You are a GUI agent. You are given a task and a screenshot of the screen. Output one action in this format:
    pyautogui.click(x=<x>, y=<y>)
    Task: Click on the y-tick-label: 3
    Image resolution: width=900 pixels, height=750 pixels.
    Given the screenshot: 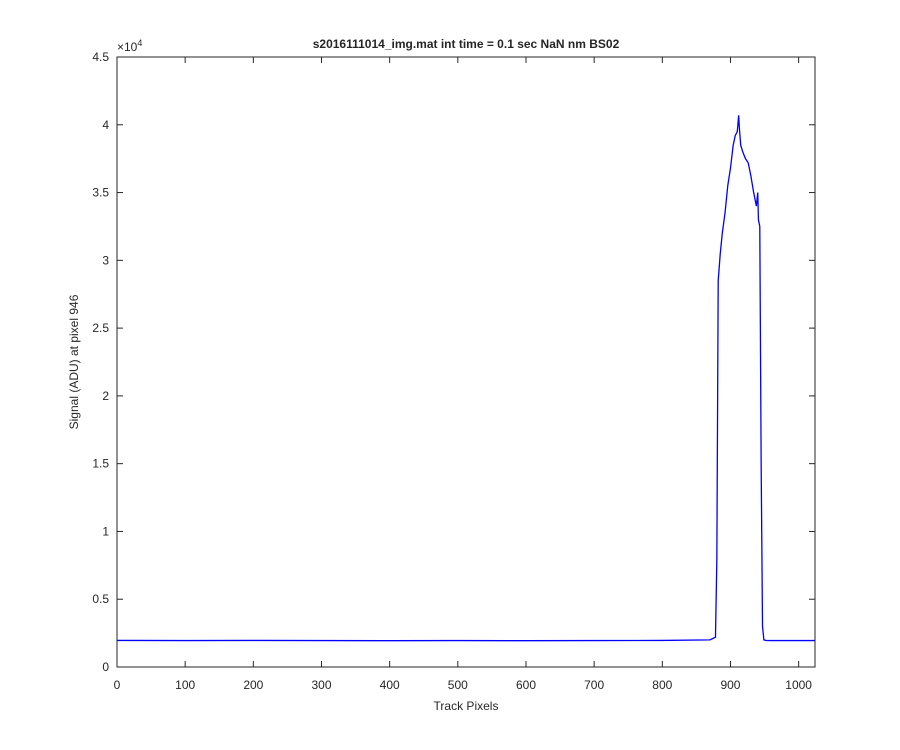 What is the action you would take?
    pyautogui.click(x=105, y=260)
    